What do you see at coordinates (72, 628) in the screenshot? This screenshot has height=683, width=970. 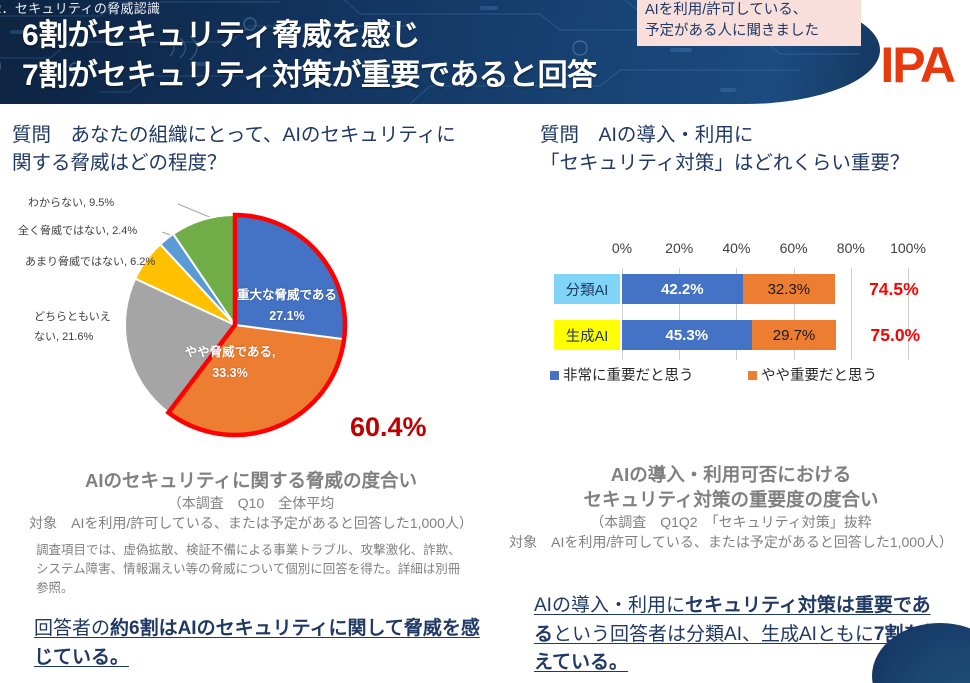 I see `conclusion-left-pre: 回答者の` at bounding box center [72, 628].